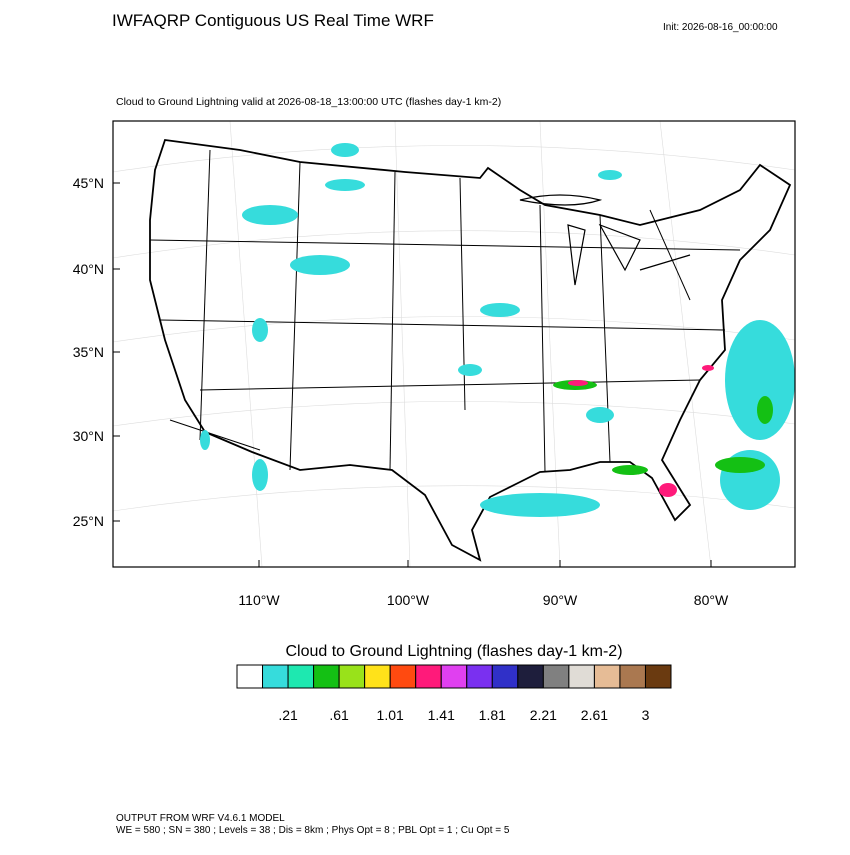  I want to click on lon-label: 110°W, so click(259, 600).